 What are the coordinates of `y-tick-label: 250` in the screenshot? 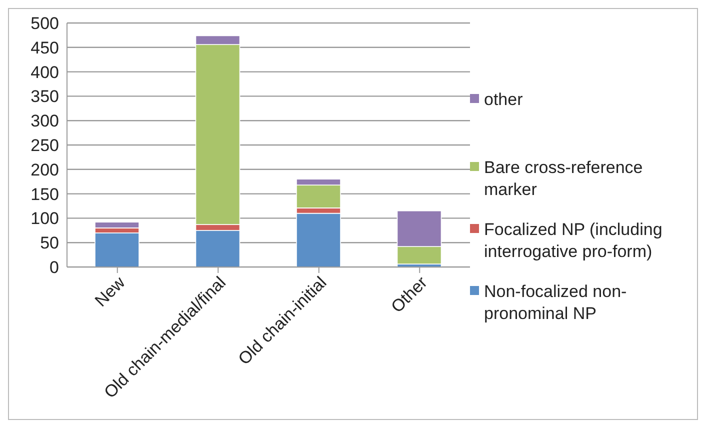 It's located at (44, 146).